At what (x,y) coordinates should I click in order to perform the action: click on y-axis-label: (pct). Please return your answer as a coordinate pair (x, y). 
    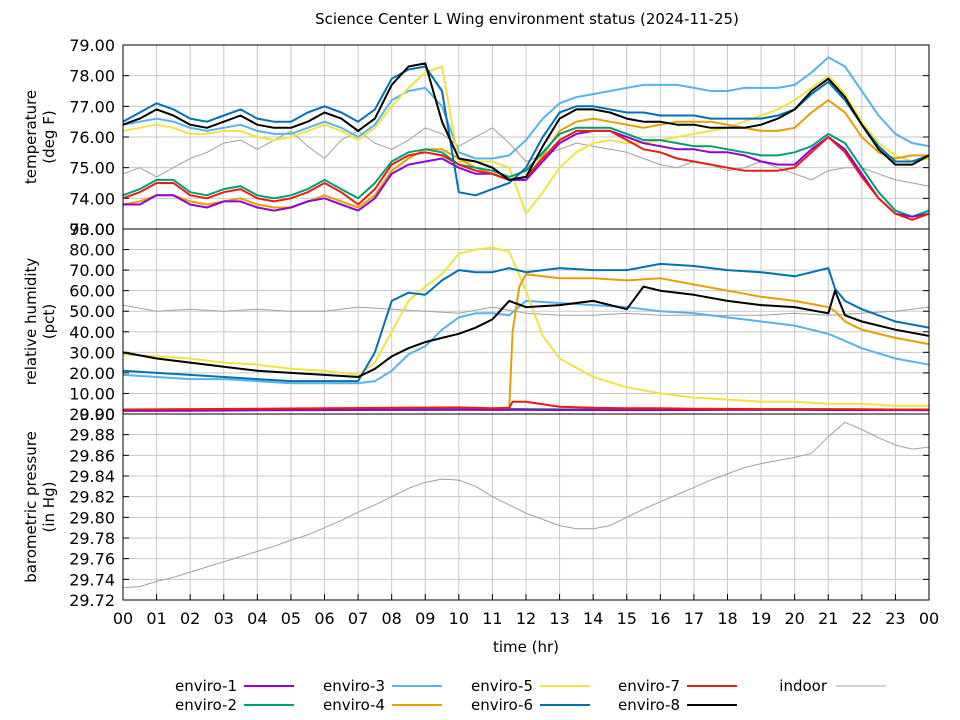
    Looking at the image, I should click on (49, 321).